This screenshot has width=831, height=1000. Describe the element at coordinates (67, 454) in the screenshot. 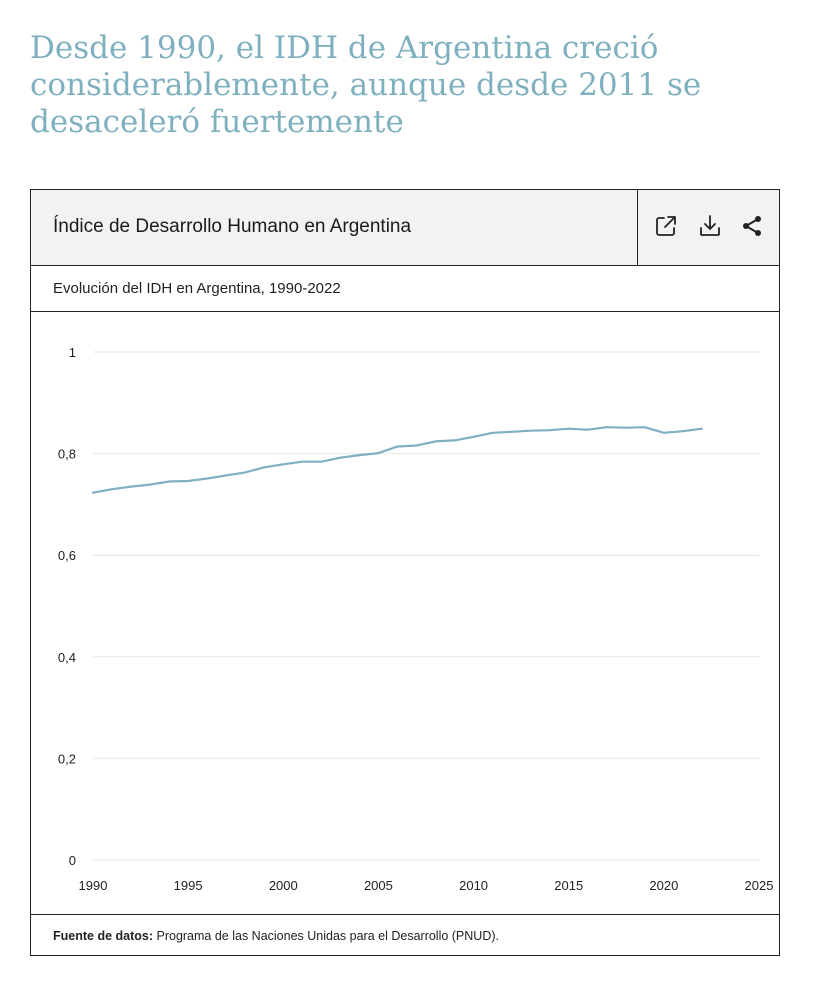

I see `y-tick-label: 0,8` at that location.